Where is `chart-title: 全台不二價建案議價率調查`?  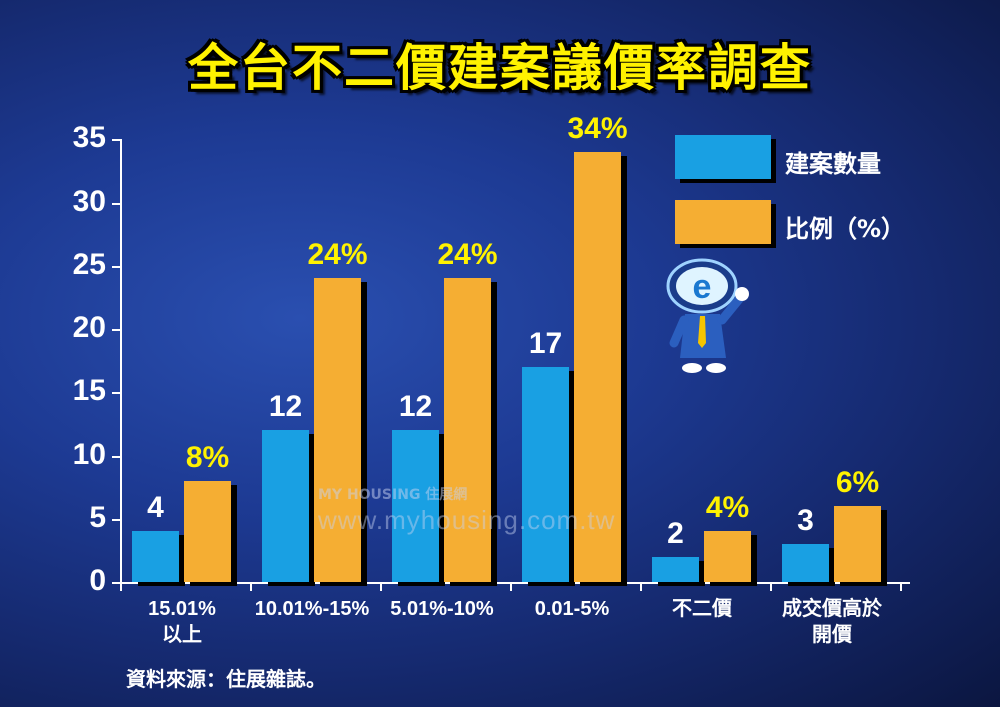
chart-title: 全台不二價建案議價率調查 is located at coordinates (500, 68).